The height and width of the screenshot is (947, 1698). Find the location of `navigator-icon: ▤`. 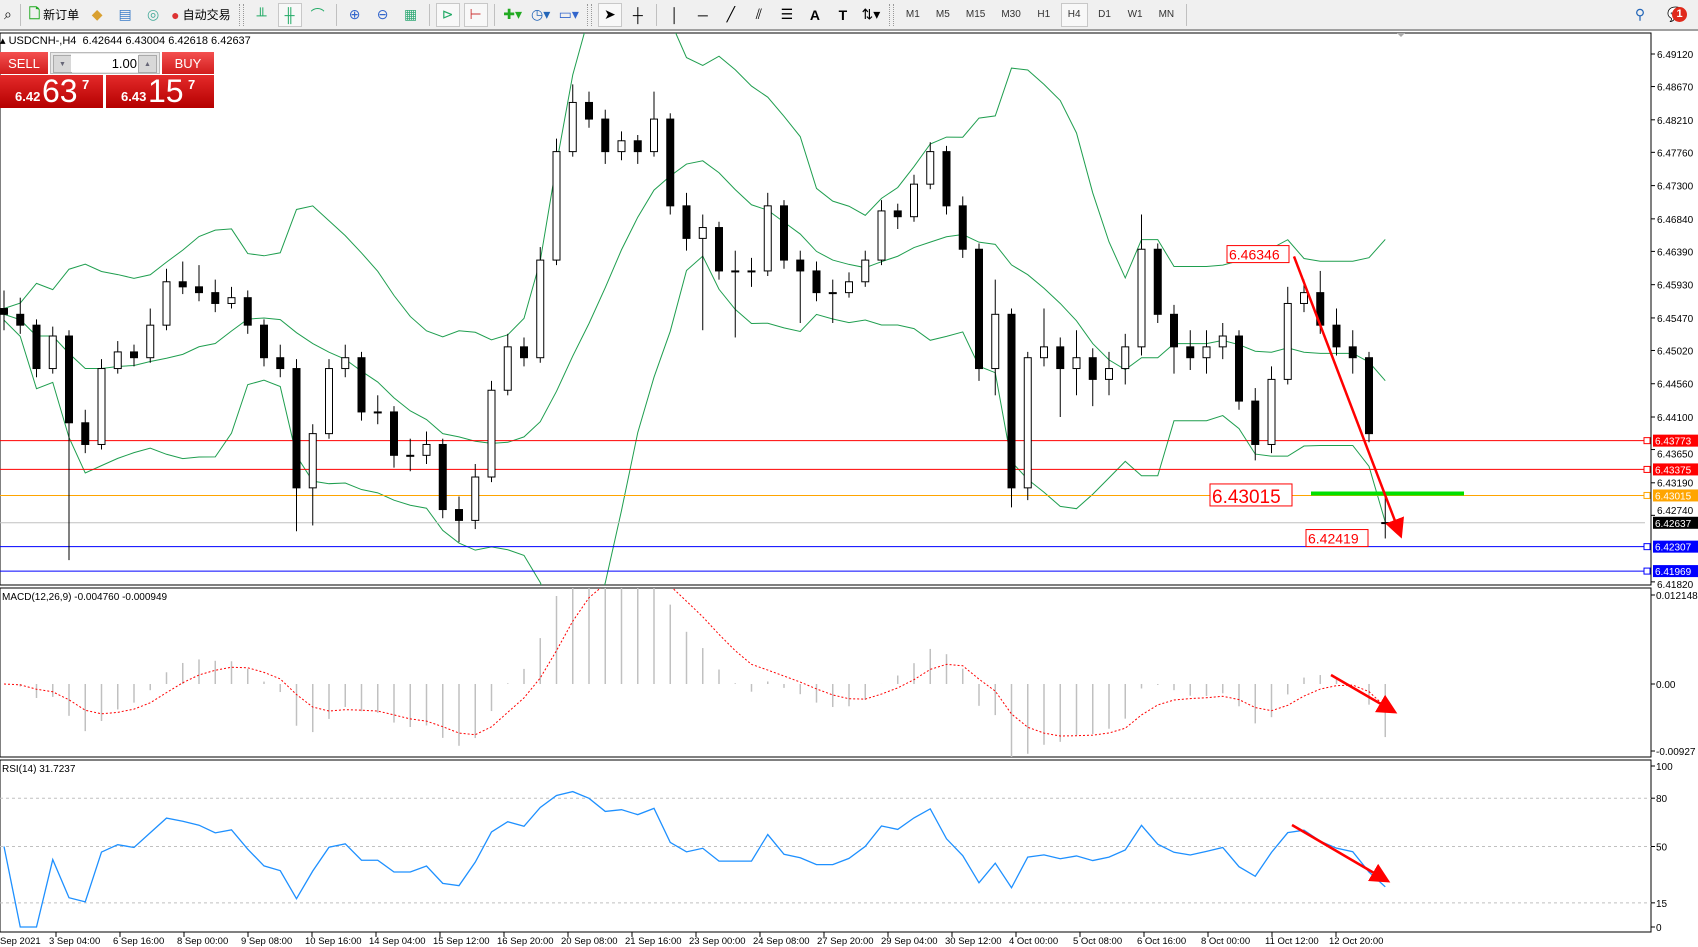

navigator-icon: ▤ is located at coordinates (125, 14).